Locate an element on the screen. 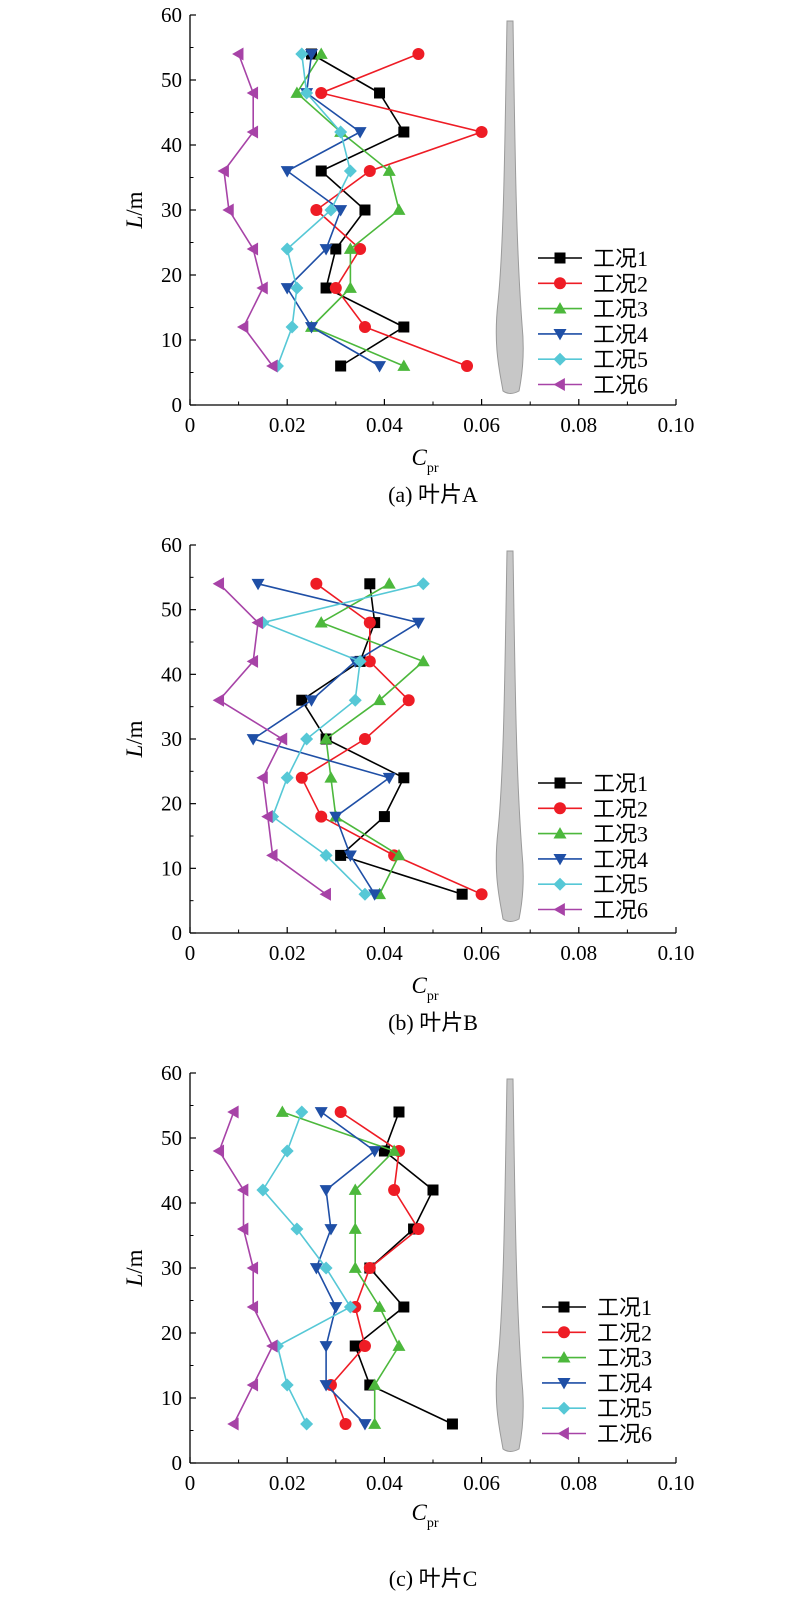 This screenshot has height=1616, width=800. y-axis-label: L/m is located at coordinates (134, 1268).